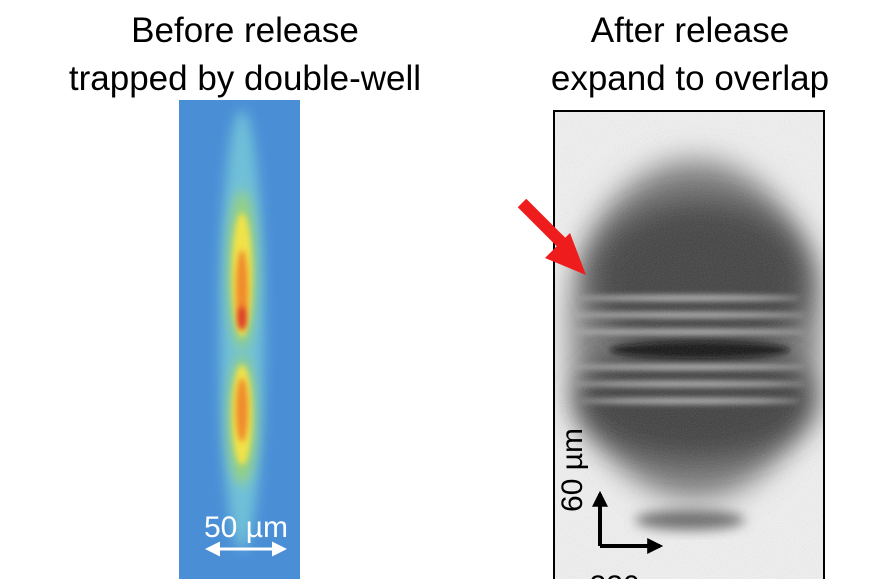 The image size is (879, 579). What do you see at coordinates (690, 30) in the screenshot?
I see `right-title-line-1: After release` at bounding box center [690, 30].